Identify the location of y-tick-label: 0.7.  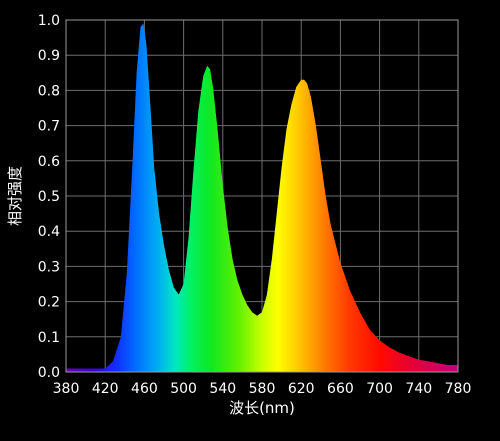
(49, 127).